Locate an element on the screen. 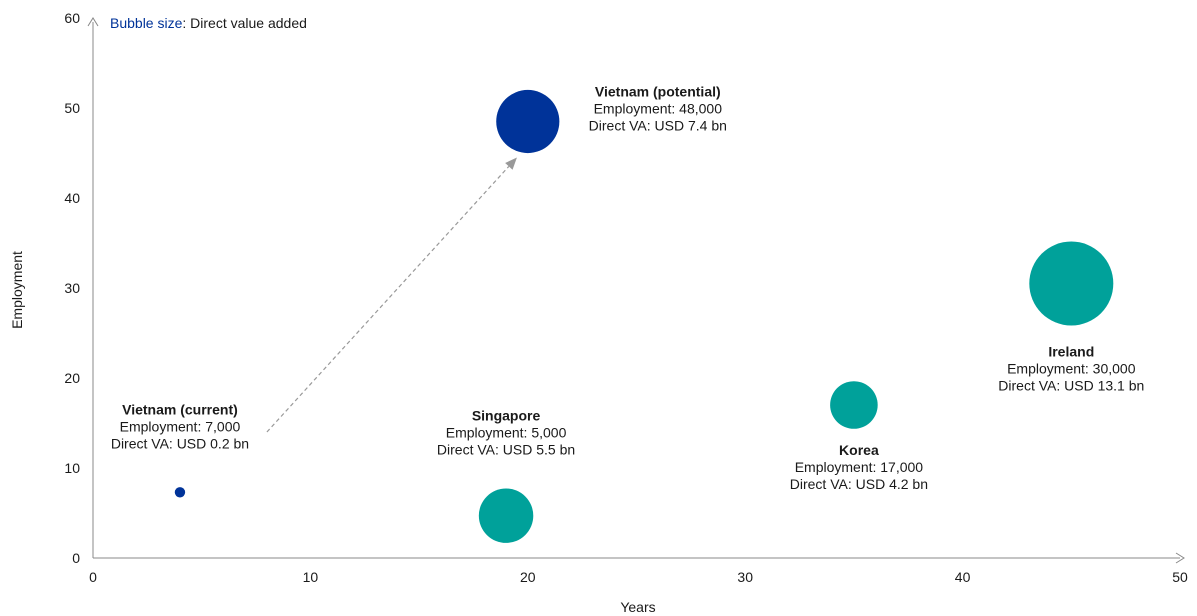 This screenshot has height=616, width=1197. y-tick-label: 40 is located at coordinates (72, 198).